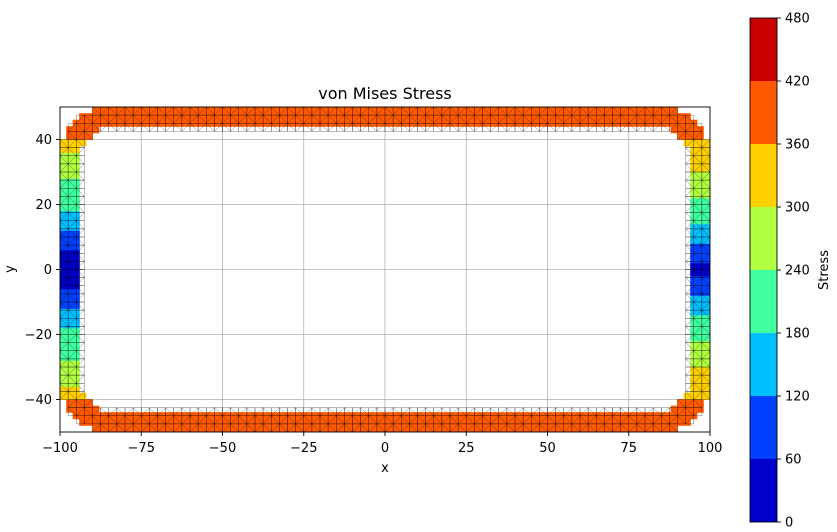 This screenshot has height=532, width=837. Describe the element at coordinates (141, 448) in the screenshot. I see `x-tick-label: −75` at that location.